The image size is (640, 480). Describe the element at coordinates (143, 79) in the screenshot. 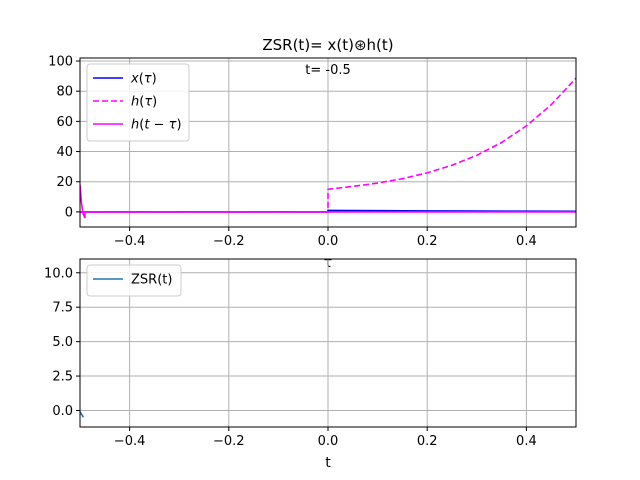

I see `legend-label: x(τ)` at that location.